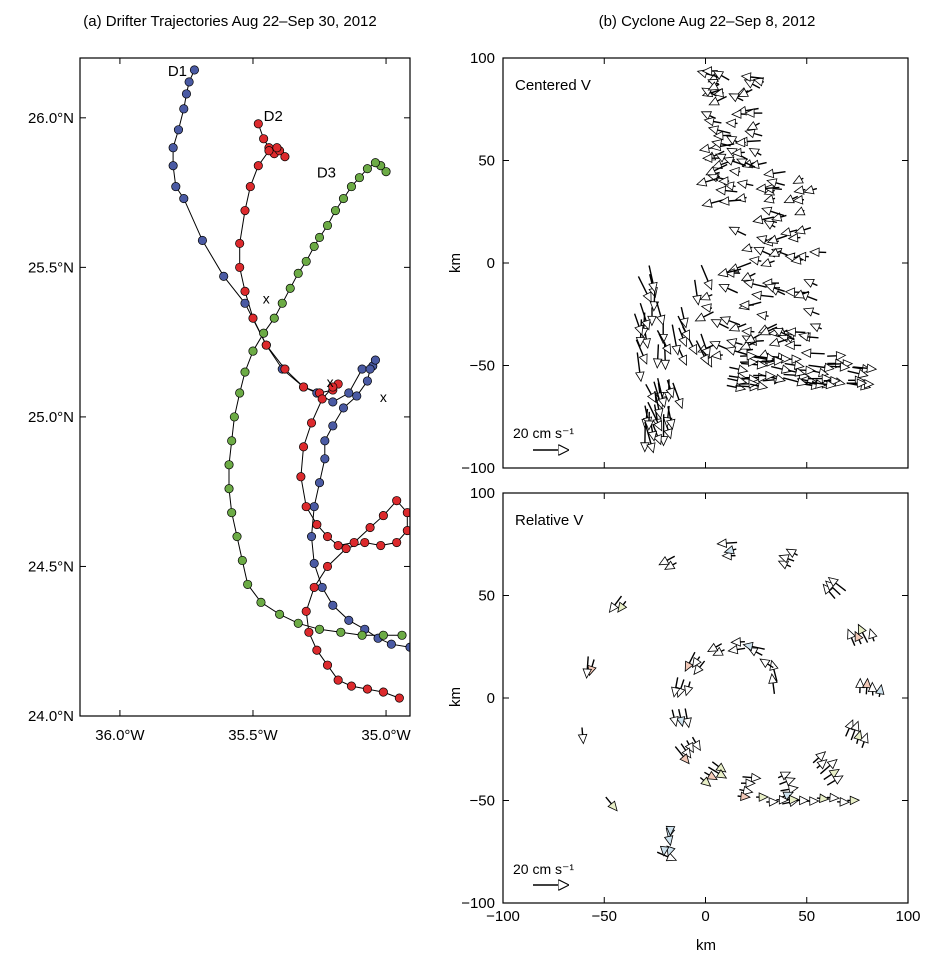  What do you see at coordinates (486, 596) in the screenshot?
I see `y-tick-label: 50` at bounding box center [486, 596].